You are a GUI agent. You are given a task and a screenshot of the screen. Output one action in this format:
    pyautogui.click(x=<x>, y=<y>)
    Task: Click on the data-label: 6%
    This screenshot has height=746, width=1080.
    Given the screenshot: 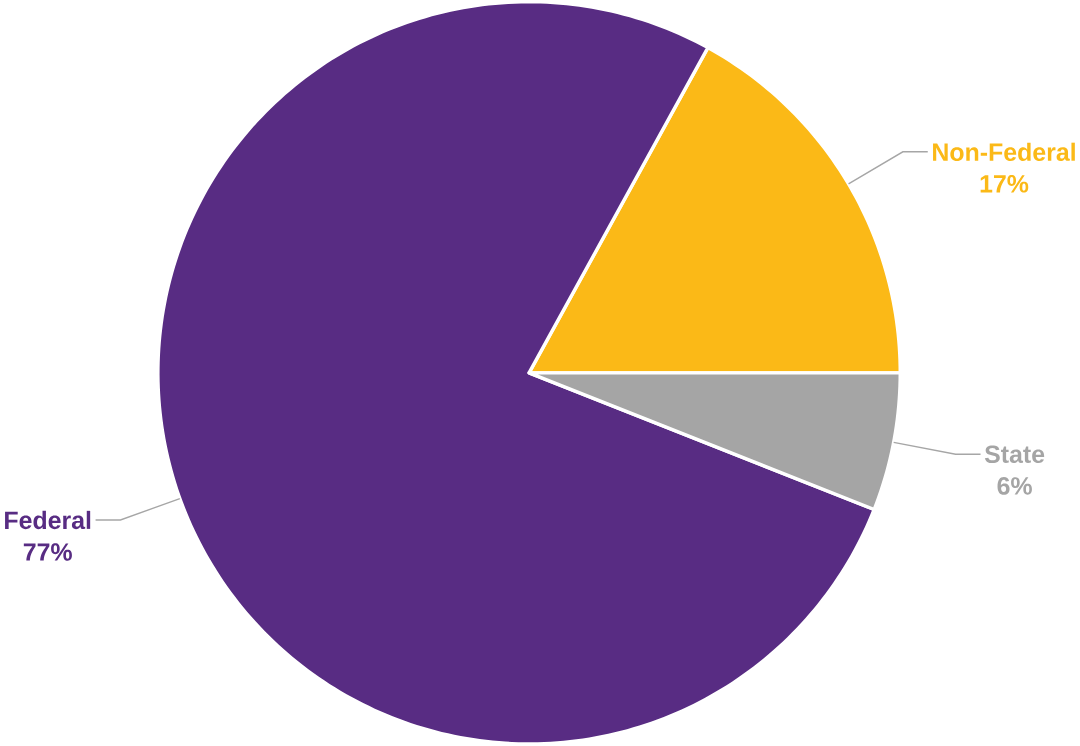 What is the action you would take?
    pyautogui.click(x=1014, y=486)
    